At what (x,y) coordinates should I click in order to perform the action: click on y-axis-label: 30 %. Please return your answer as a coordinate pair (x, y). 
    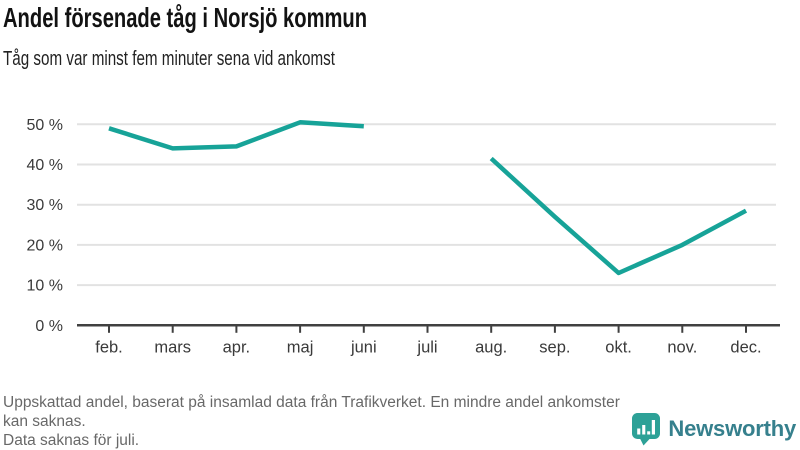
    Looking at the image, I should click on (45, 205).